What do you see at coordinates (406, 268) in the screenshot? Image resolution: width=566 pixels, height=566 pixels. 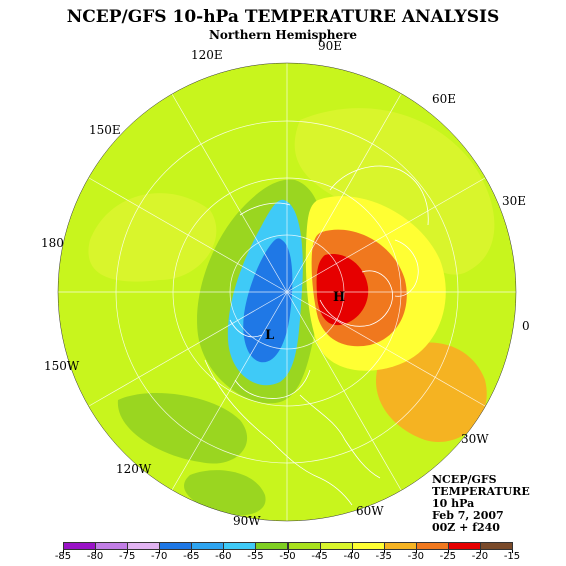 I see `coastline-scandinavia` at bounding box center [406, 268].